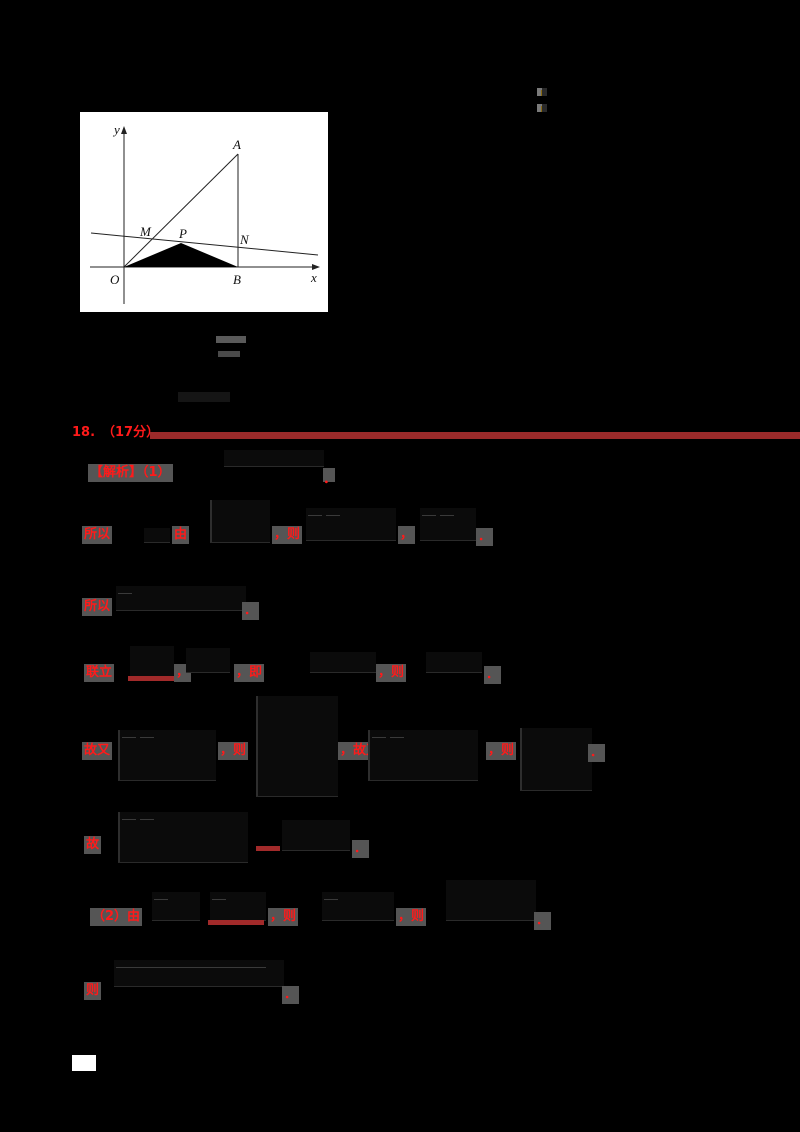 The height and width of the screenshot is (1132, 800). What do you see at coordinates (183, 837) in the screenshot?
I see `formula-vector` at bounding box center [183, 837].